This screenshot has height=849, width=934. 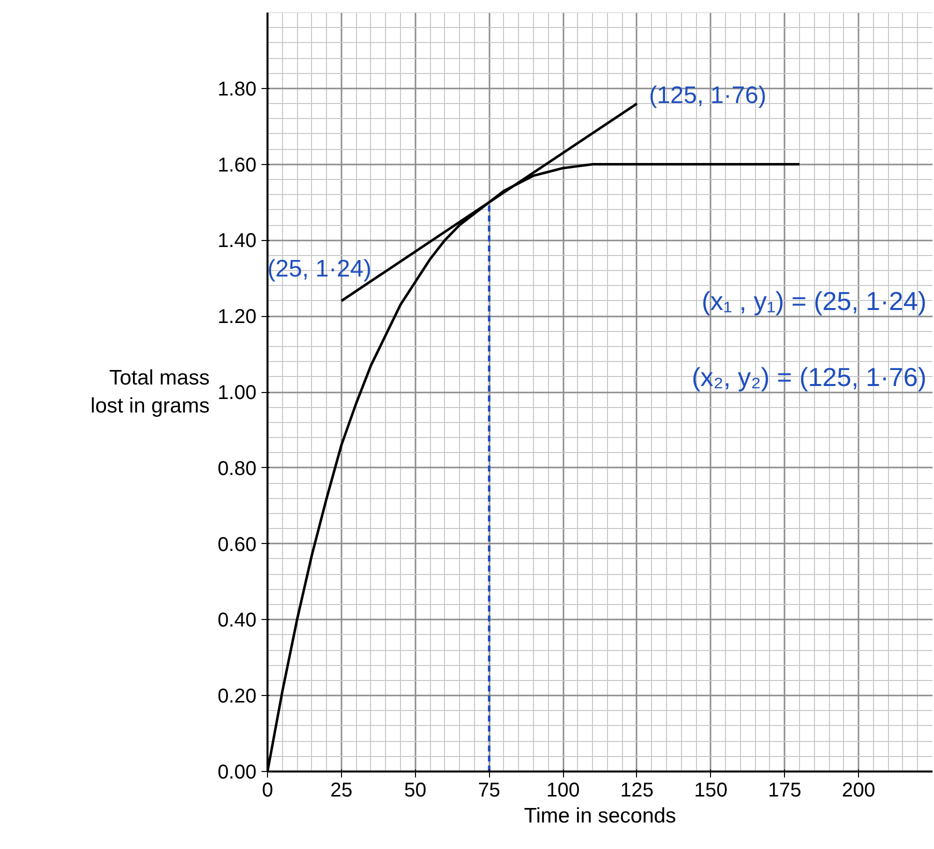 I want to click on x-tick-label: 200, so click(x=859, y=791).